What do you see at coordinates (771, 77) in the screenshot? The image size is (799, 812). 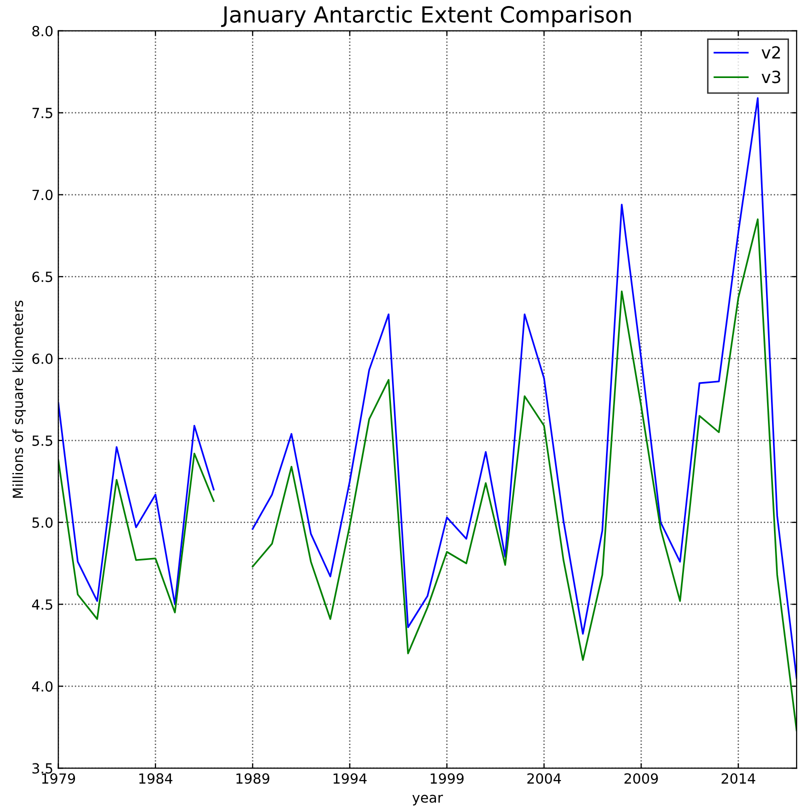 I see `legend-label: v3` at bounding box center [771, 77].